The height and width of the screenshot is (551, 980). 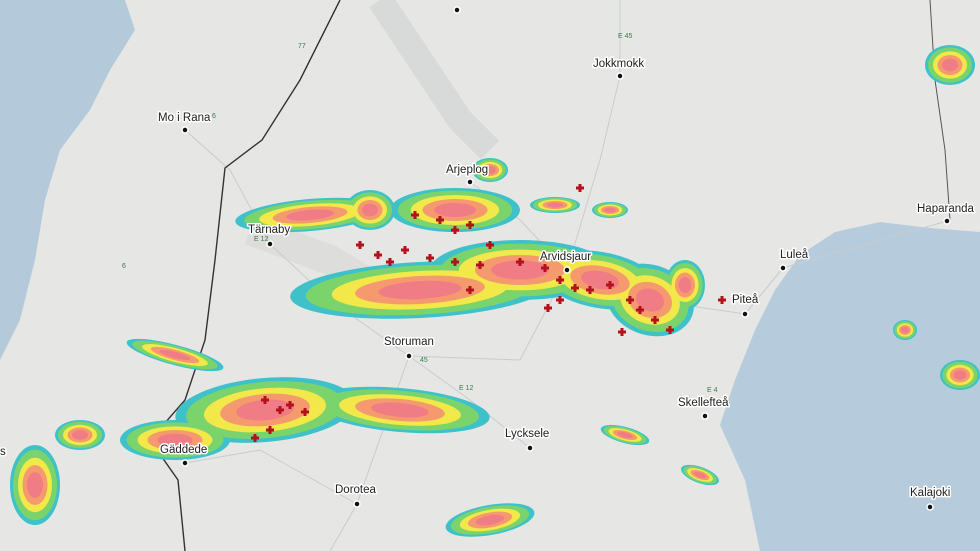 What do you see at coordinates (745, 300) in the screenshot?
I see `city-label: Piteå` at bounding box center [745, 300].